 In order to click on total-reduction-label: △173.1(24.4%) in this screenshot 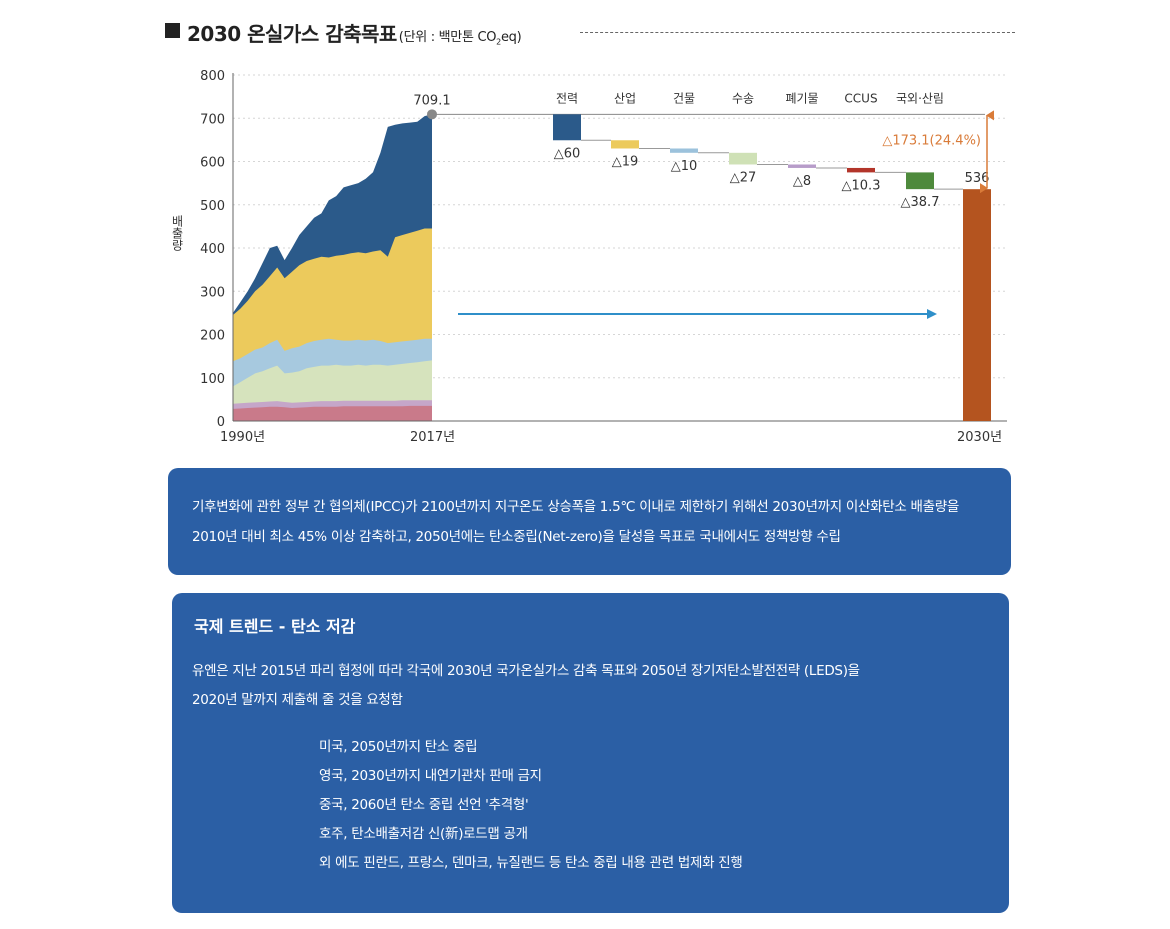, I will do `click(931, 140)`.